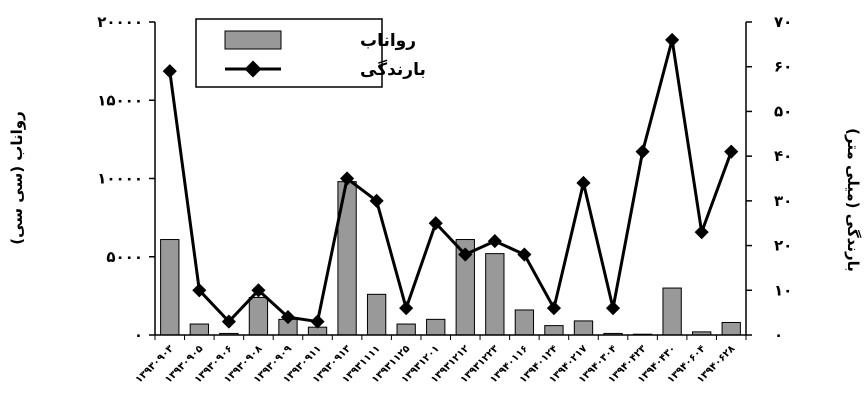 This screenshot has width=866, height=394. Describe the element at coordinates (289, 53) in the screenshot. I see `legend-box` at that location.